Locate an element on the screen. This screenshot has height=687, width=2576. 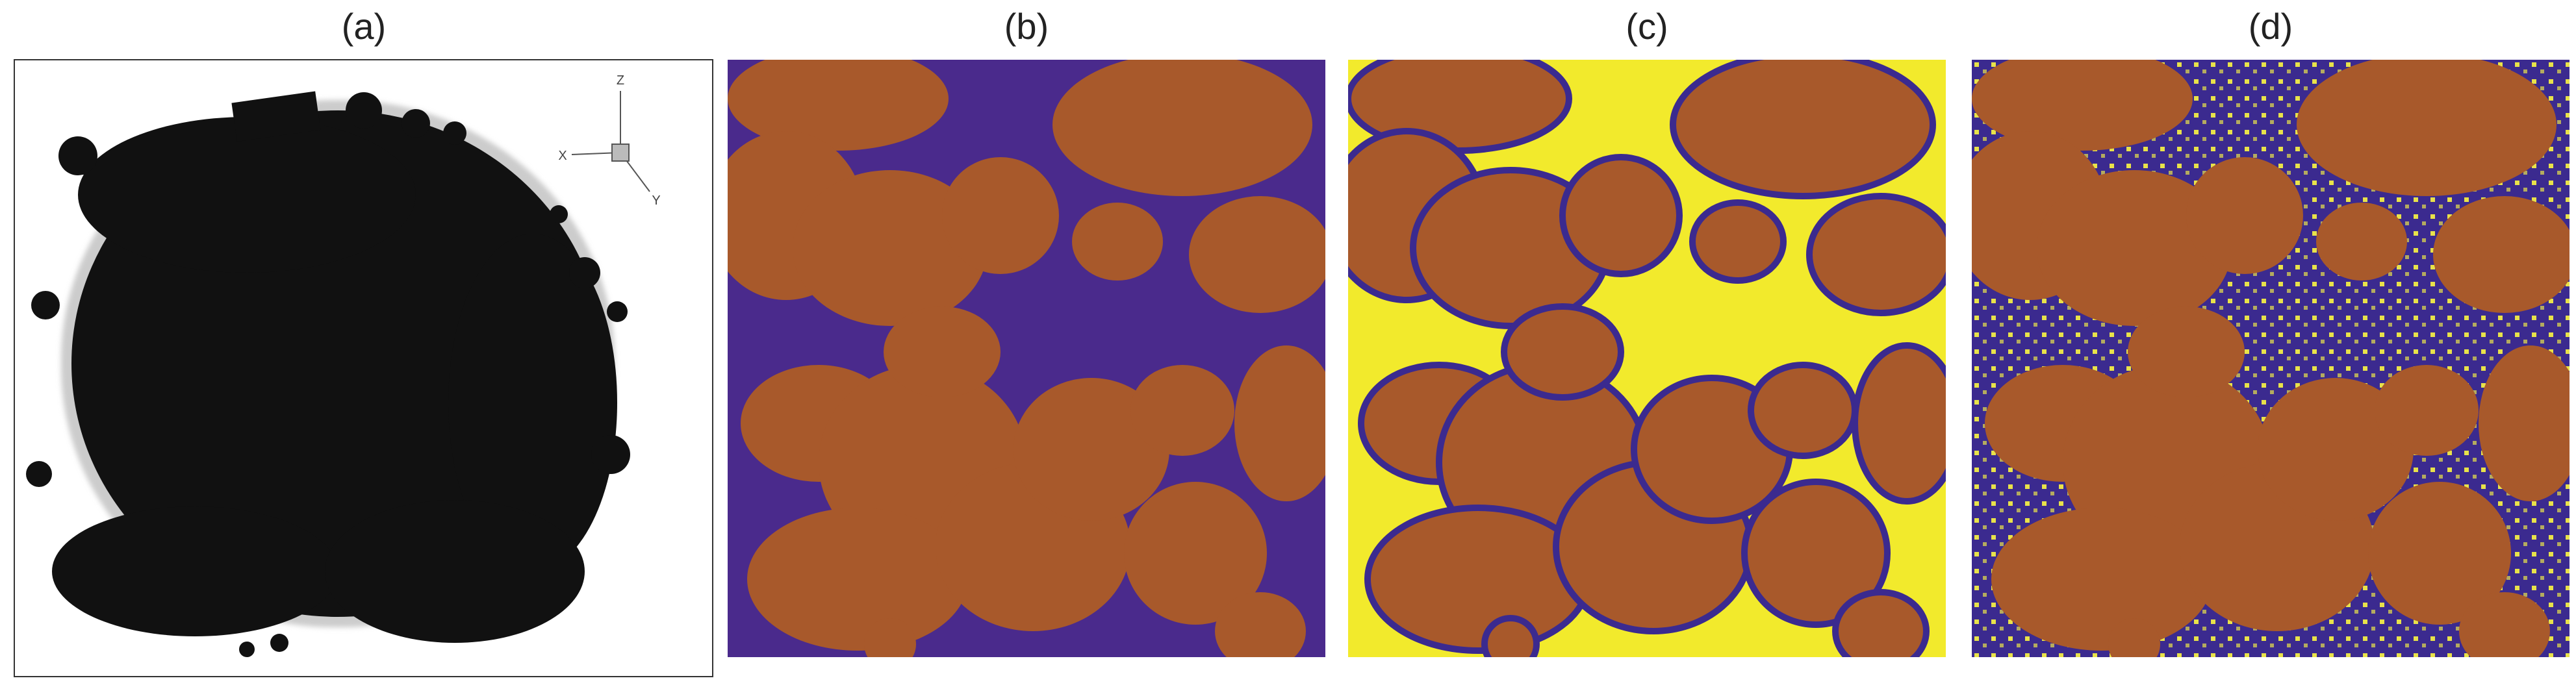
axis-label: Y is located at coordinates (656, 201).